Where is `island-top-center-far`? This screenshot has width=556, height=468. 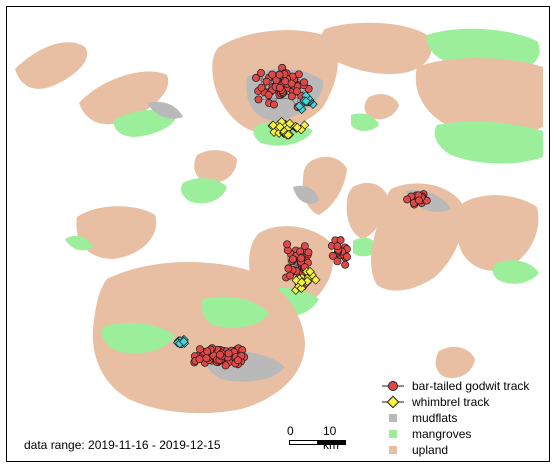 island-top-center-far is located at coordinates (381, 107).